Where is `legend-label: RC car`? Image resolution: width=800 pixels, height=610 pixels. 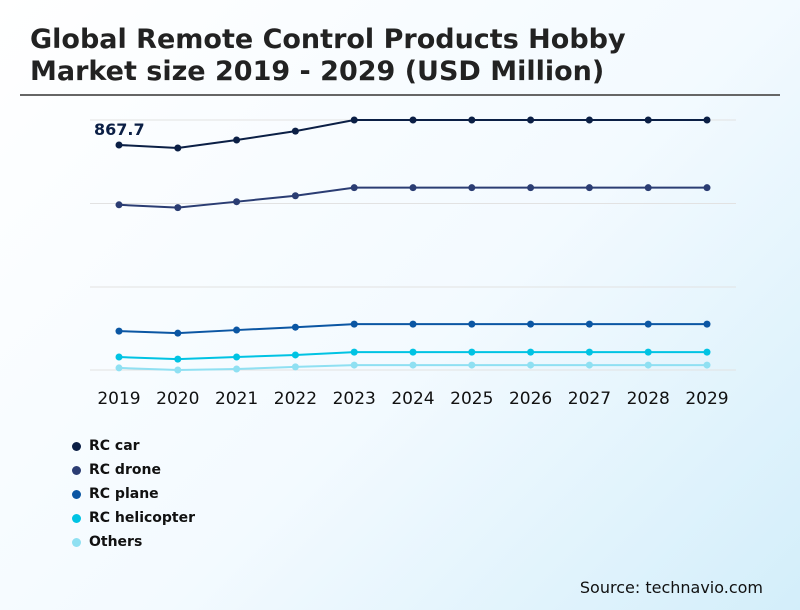
legend-label: RC car is located at coordinates (114, 446).